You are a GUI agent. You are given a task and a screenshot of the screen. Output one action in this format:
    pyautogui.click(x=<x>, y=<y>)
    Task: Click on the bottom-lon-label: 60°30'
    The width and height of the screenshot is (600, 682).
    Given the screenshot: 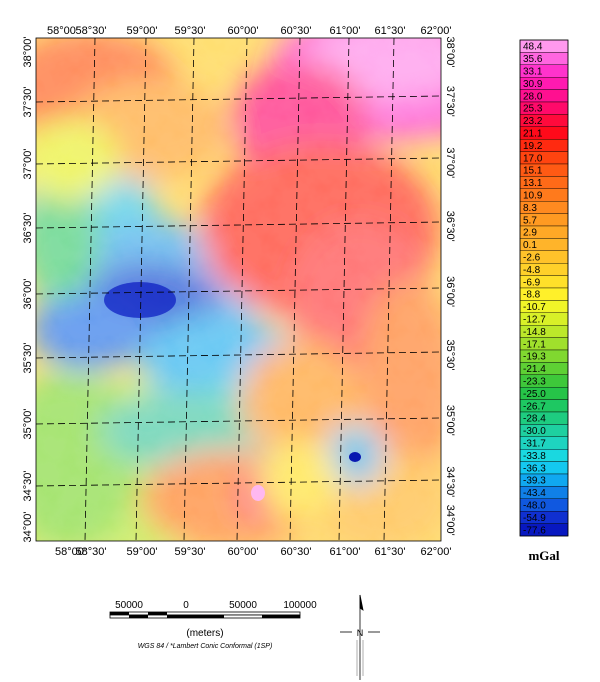 What is the action you would take?
    pyautogui.click(x=296, y=552)
    